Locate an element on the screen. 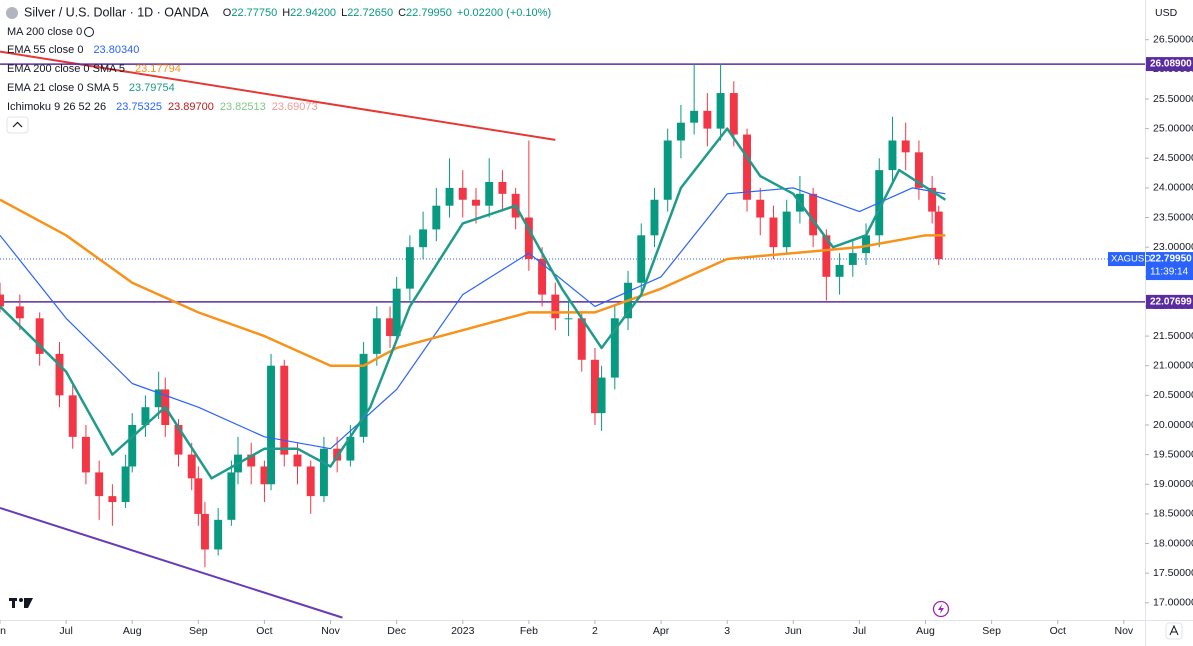 The width and height of the screenshot is (1193, 646). auto-scale-button is located at coordinates (1174, 631).